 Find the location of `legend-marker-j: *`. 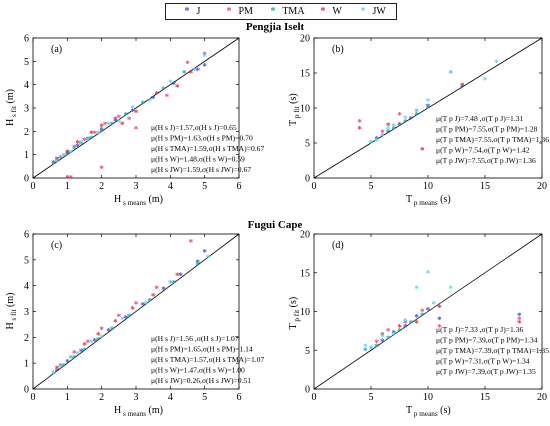

legend-marker-j: * is located at coordinates (187, 11).